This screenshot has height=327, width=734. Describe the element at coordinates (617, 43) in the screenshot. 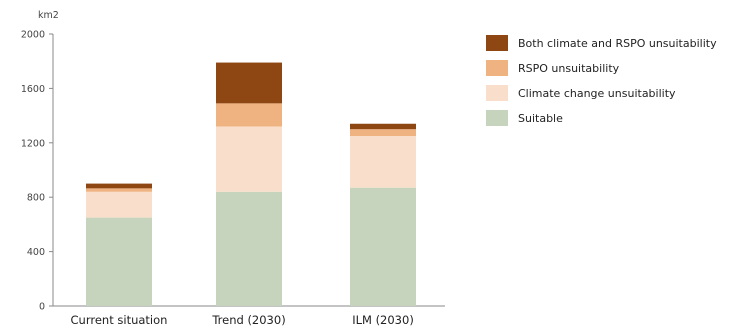

I see `legend-label: Both climate and RSPO unsuitability` at that location.